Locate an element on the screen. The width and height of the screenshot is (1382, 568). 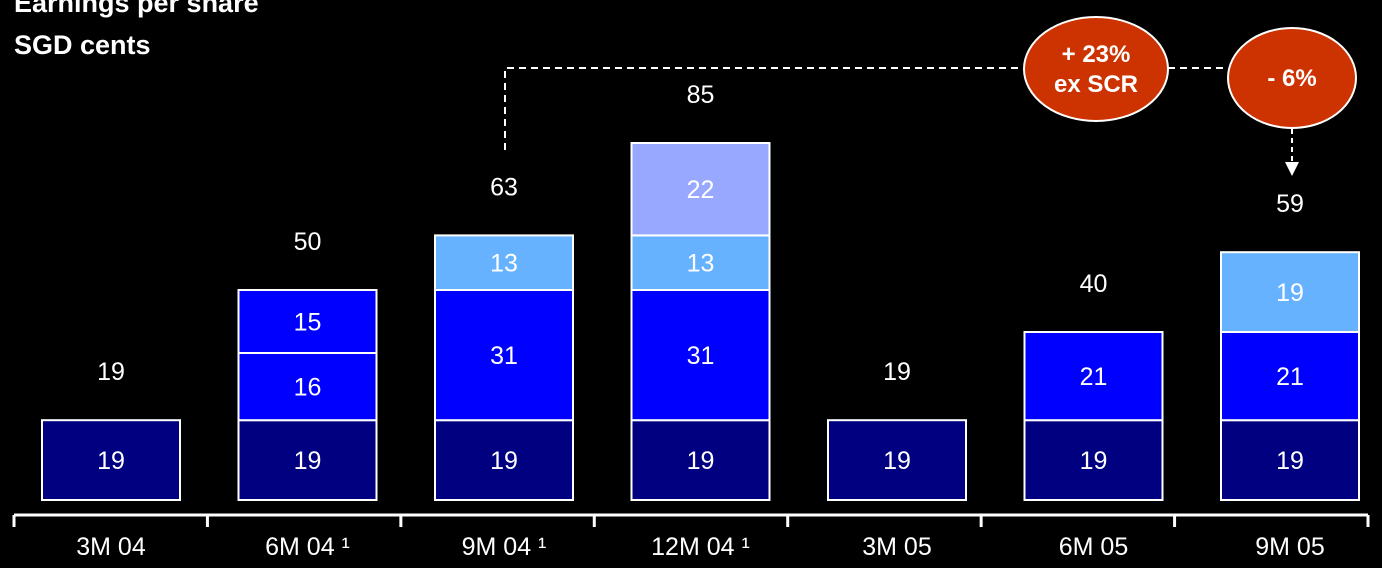
segment-value-label: 16 is located at coordinates (308, 388).